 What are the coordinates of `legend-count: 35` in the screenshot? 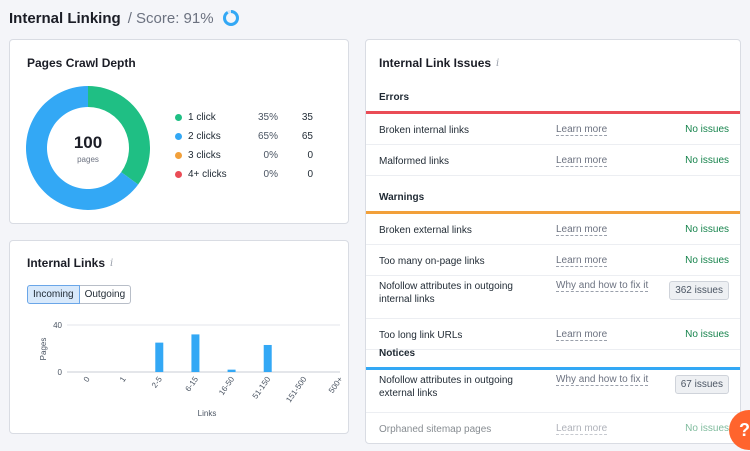 It's located at (307, 117).